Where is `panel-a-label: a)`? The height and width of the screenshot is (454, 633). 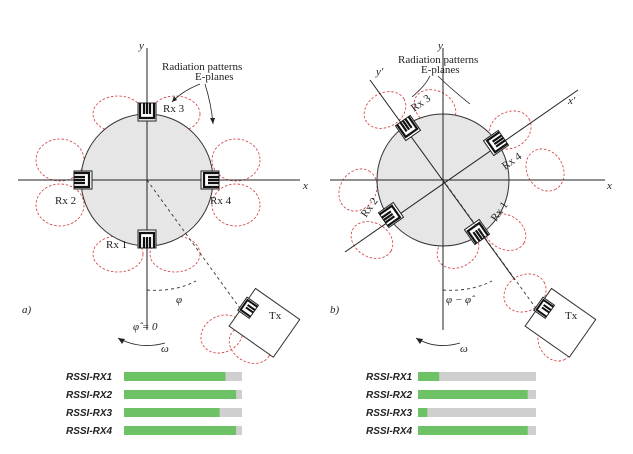 panel-a-label: a) is located at coordinates (27, 310).